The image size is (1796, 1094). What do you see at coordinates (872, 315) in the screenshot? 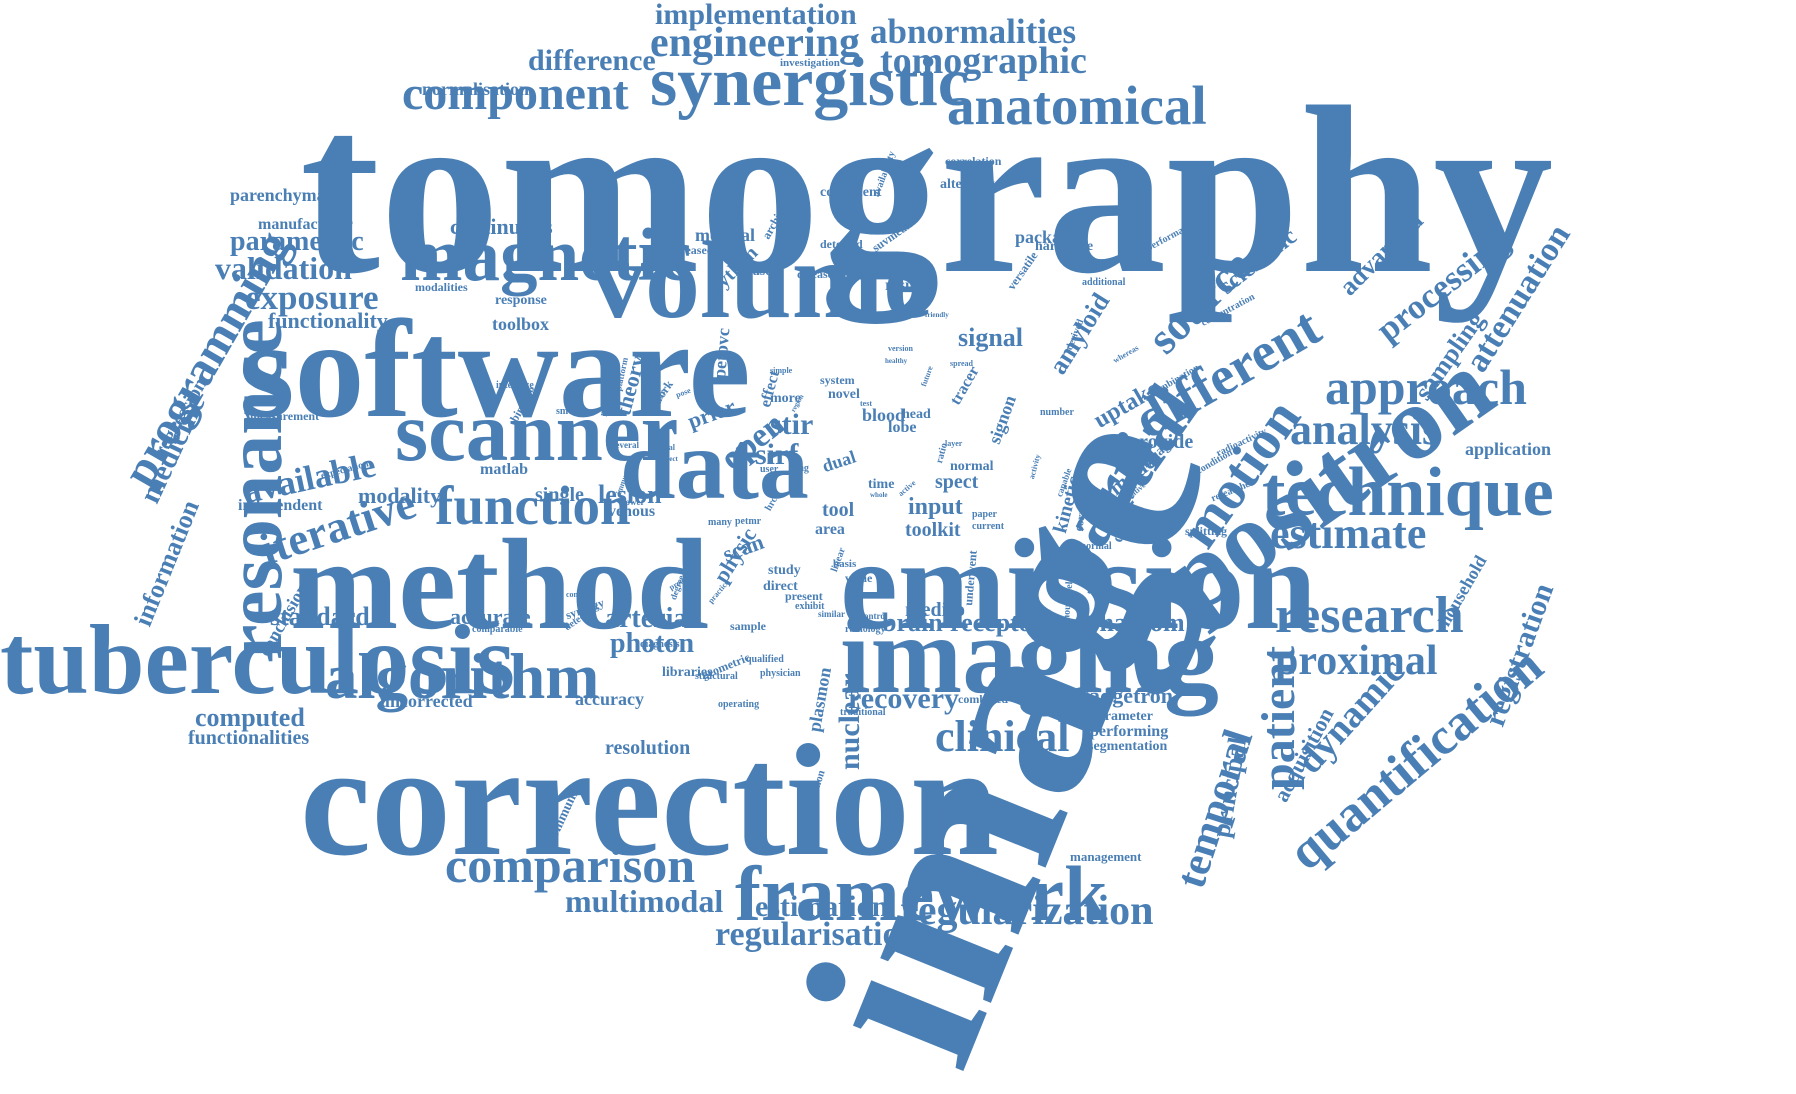
I see `word-regional: regional` at bounding box center [872, 315].